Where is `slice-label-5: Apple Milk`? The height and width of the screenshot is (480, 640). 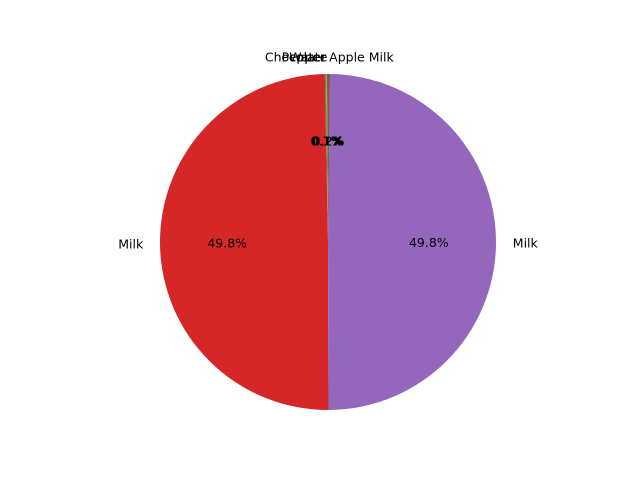 slice-label-5: Apple Milk is located at coordinates (361, 57).